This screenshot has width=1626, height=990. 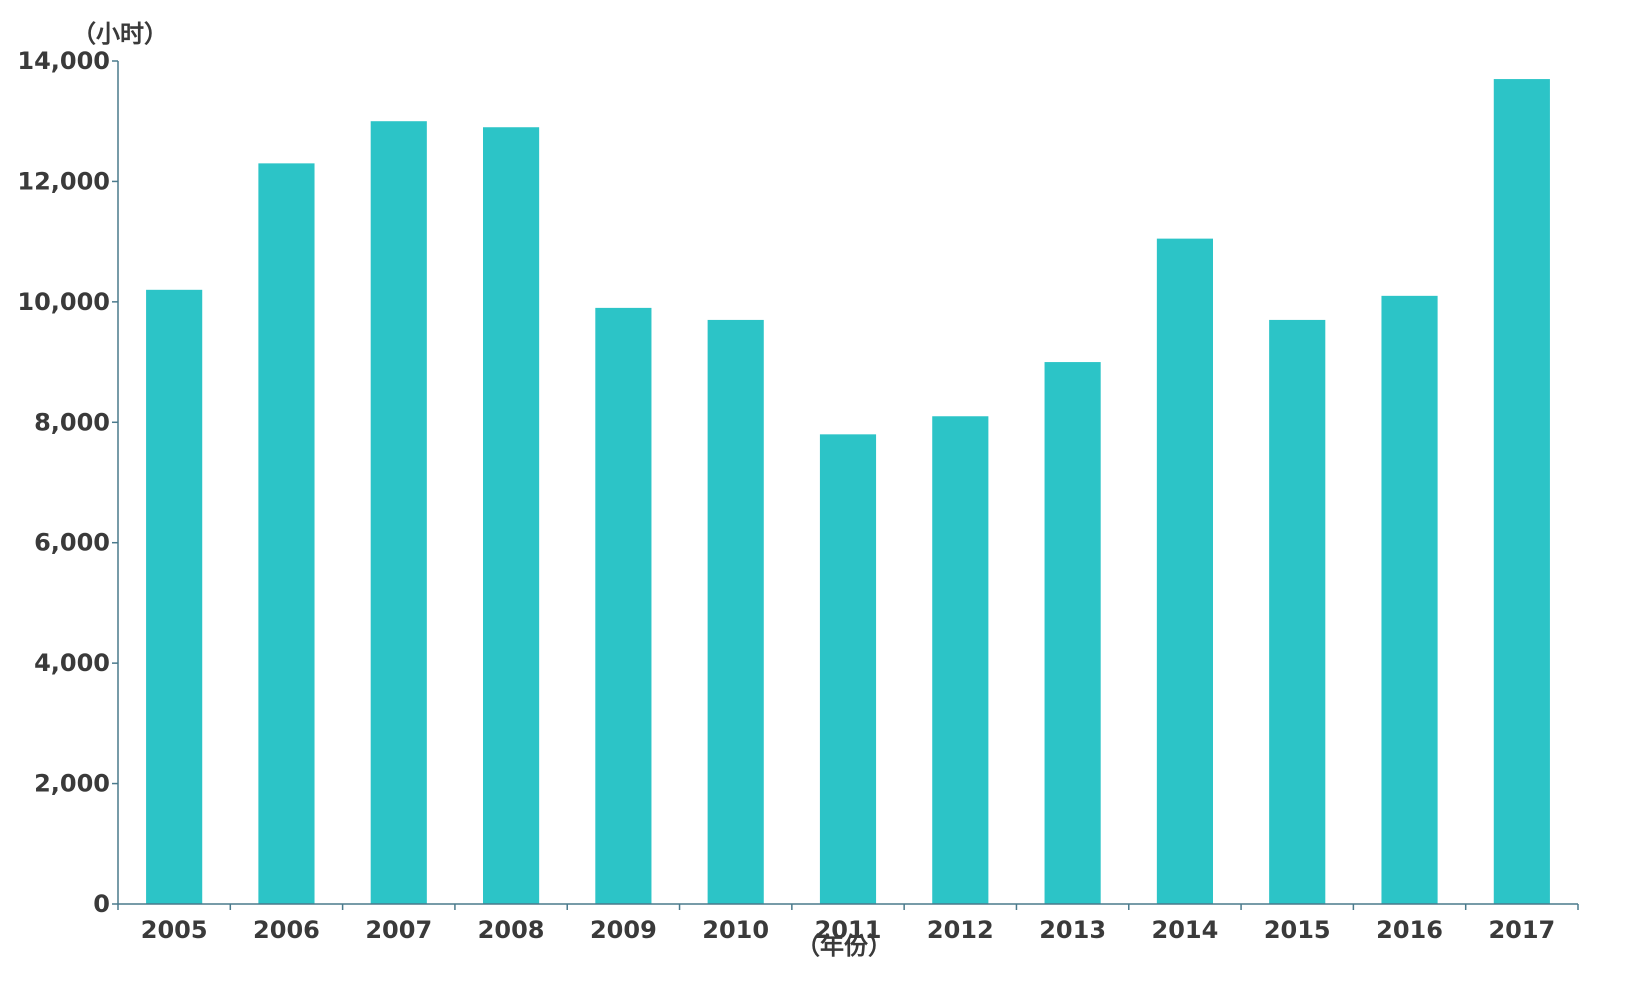 I want to click on bar-2017, so click(x=1521, y=491).